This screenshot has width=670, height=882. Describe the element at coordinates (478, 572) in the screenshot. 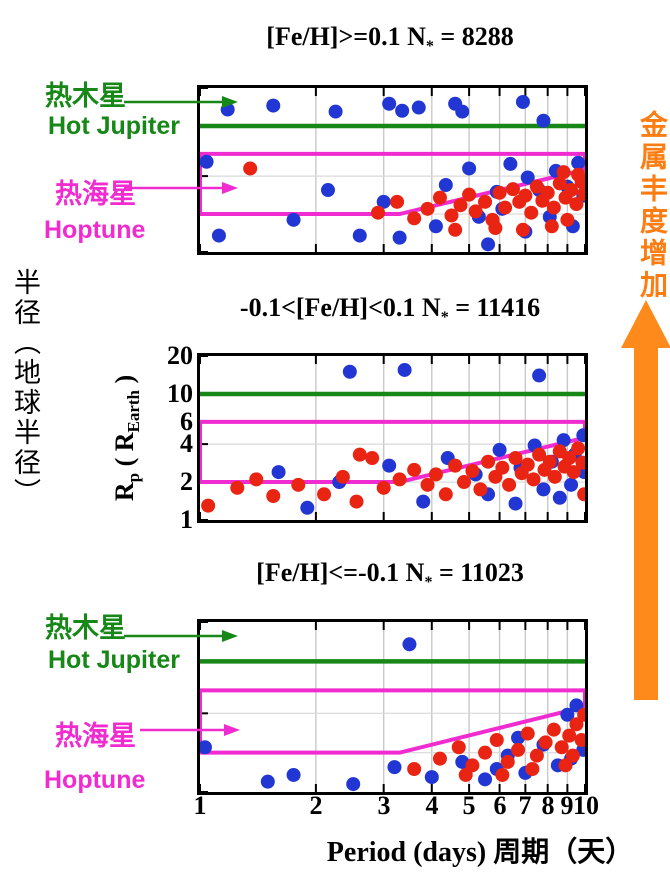

I see `panel-3-title-tail: = 11023` at that location.